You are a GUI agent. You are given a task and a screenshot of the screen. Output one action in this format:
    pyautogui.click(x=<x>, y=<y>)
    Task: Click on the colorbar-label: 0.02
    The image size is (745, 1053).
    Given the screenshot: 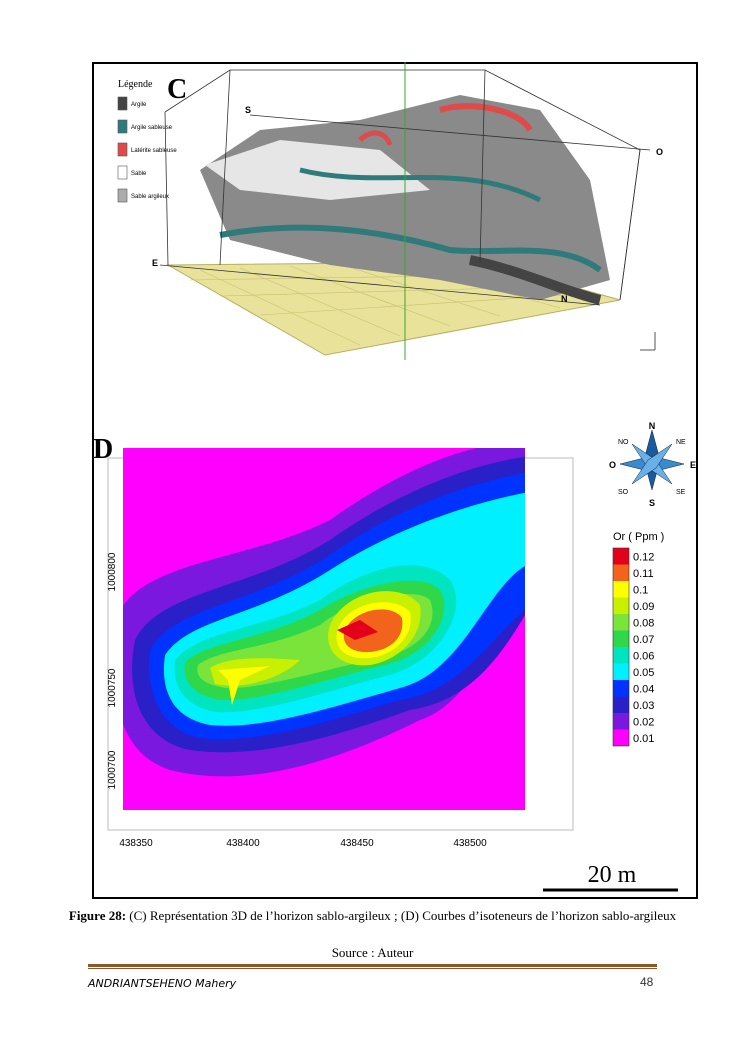 What is the action you would take?
    pyautogui.click(x=643, y=722)
    